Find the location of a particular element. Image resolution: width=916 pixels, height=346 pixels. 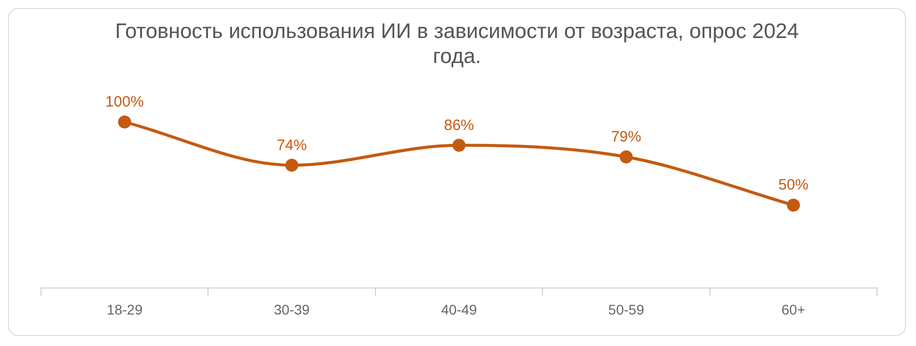

data-label: 79% is located at coordinates (626, 137).